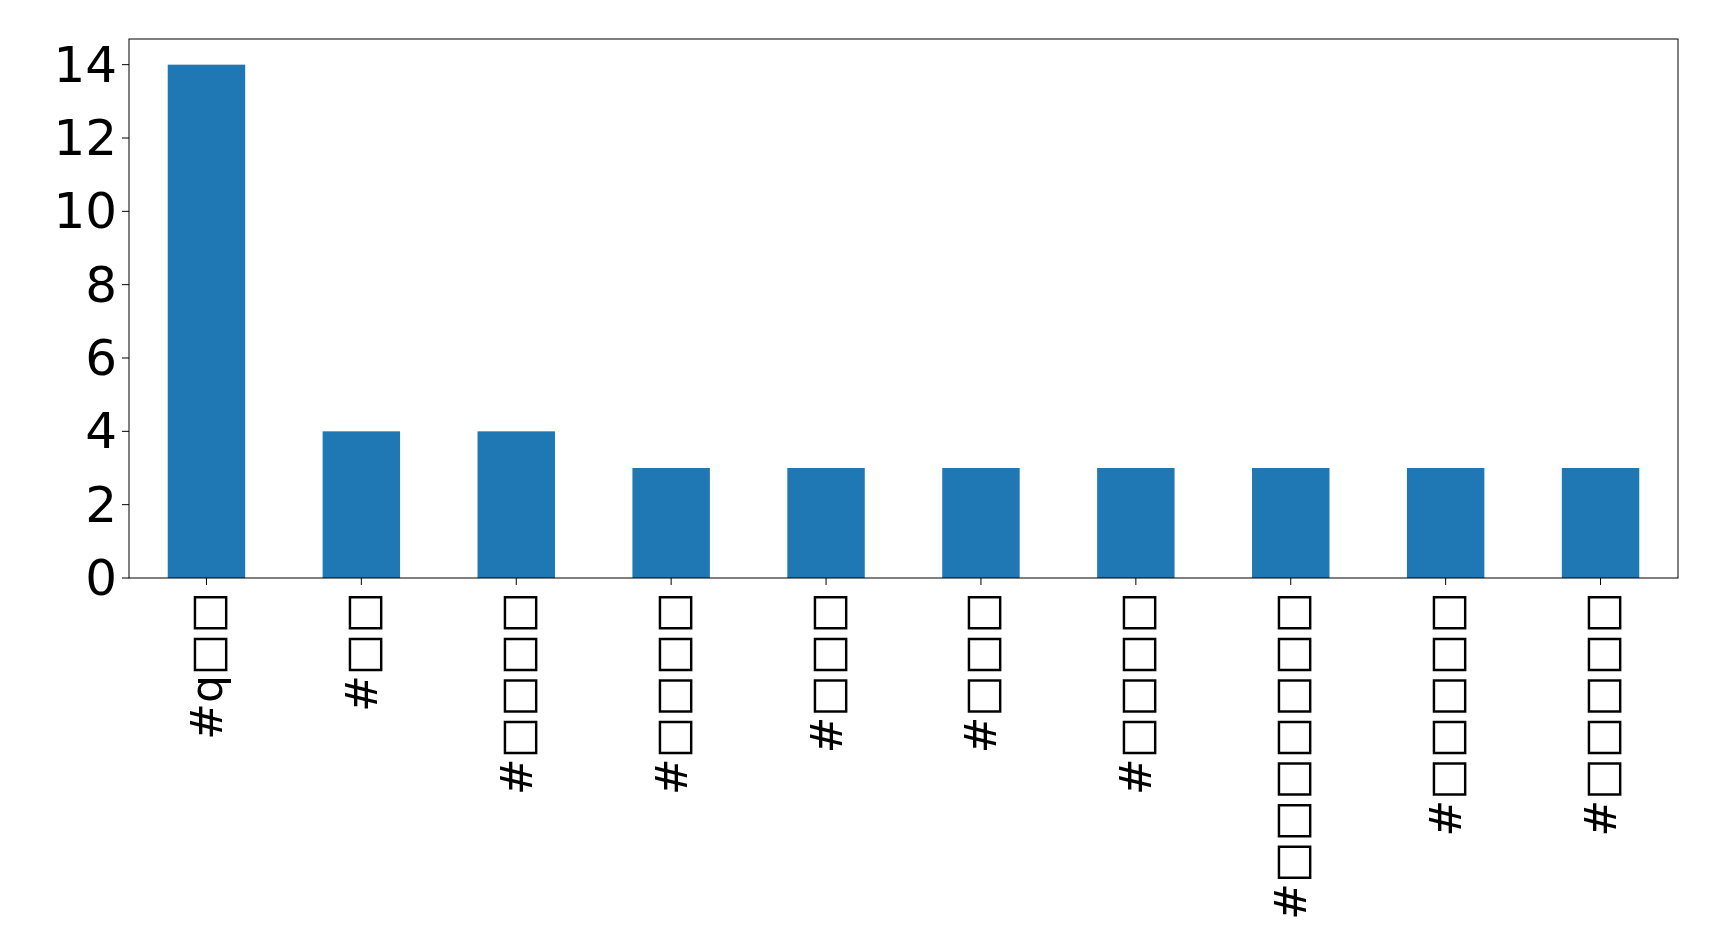 This screenshot has height=943, width=1719. Describe the element at coordinates (85, 211) in the screenshot. I see `y-tick-label: 10` at that location.